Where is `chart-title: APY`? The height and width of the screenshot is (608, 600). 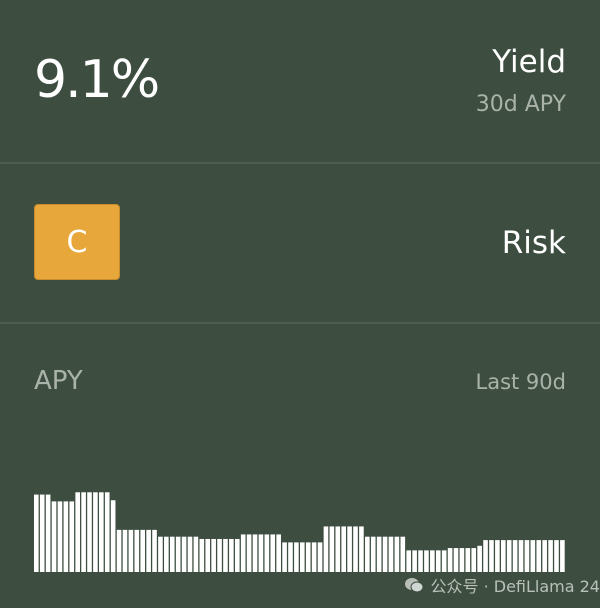 chart-title: APY is located at coordinates (58, 381).